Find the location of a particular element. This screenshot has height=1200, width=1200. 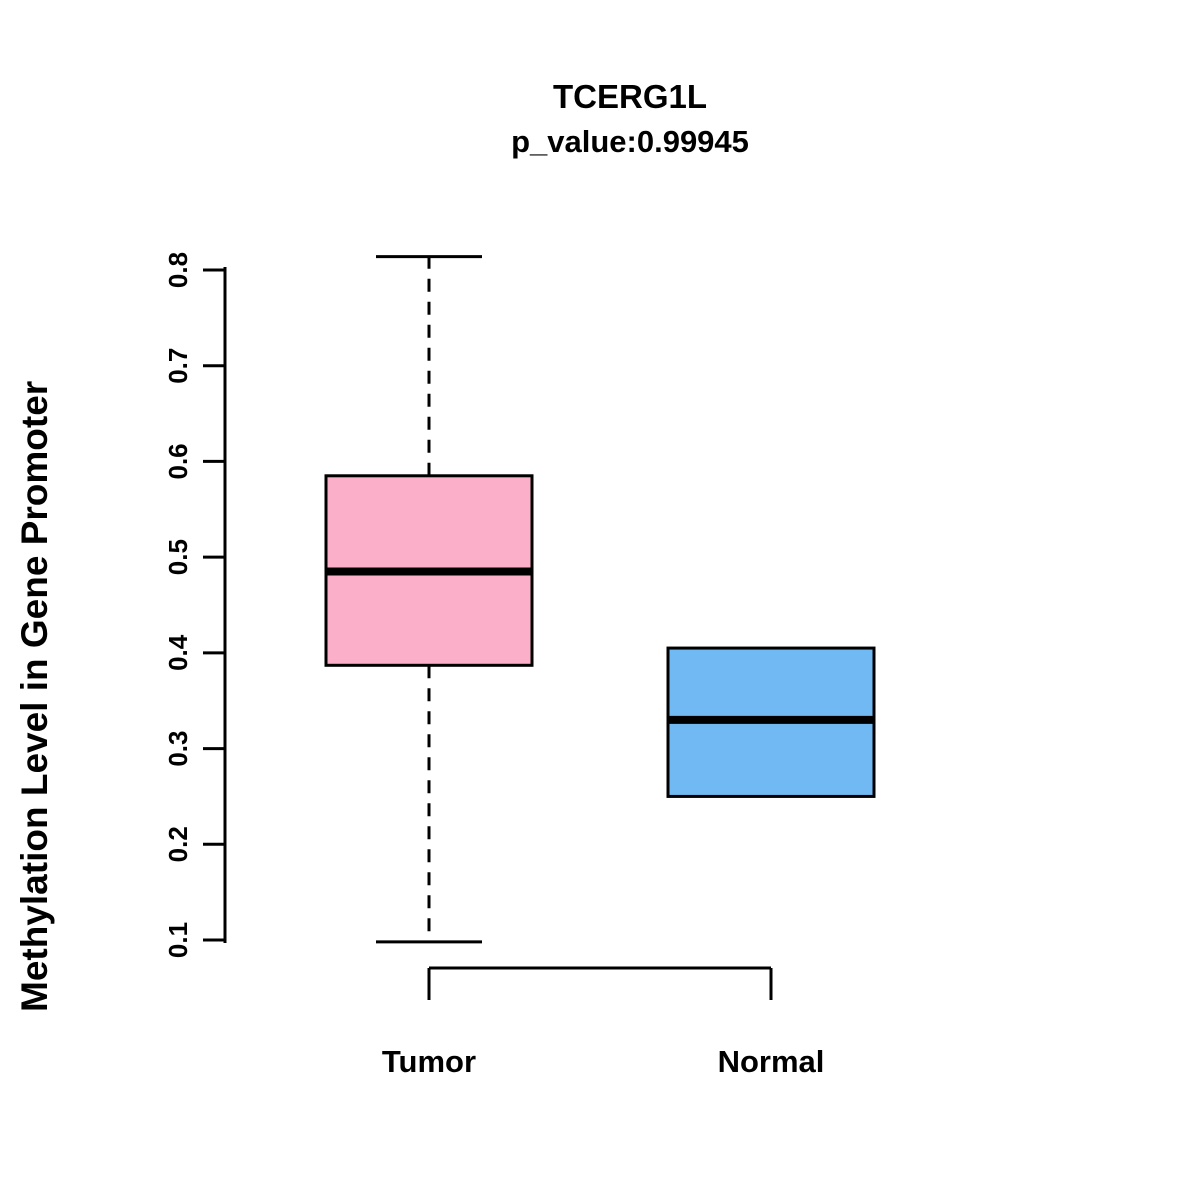

y-tick-label: 0.5 is located at coordinates (178, 557).